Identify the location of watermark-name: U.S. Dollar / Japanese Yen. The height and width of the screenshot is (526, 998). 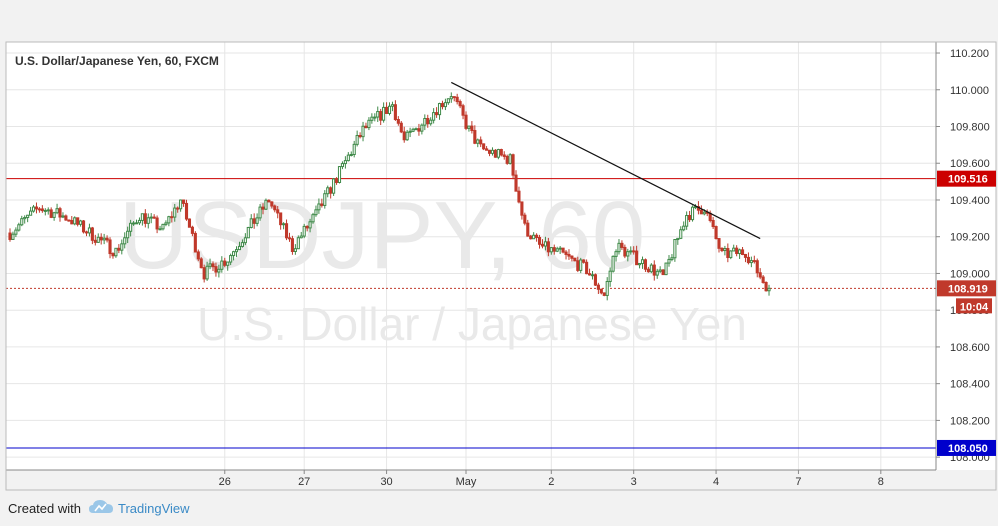
(472, 324).